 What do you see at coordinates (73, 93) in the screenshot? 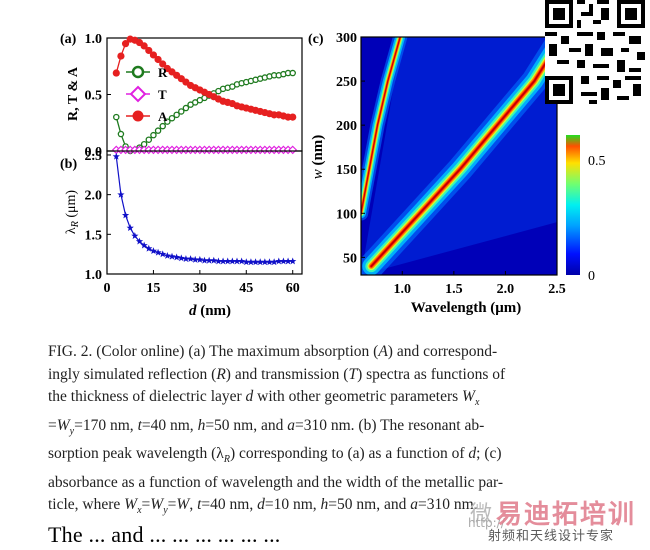
I see `panel-a-ylabel: R, T & A` at bounding box center [73, 93].